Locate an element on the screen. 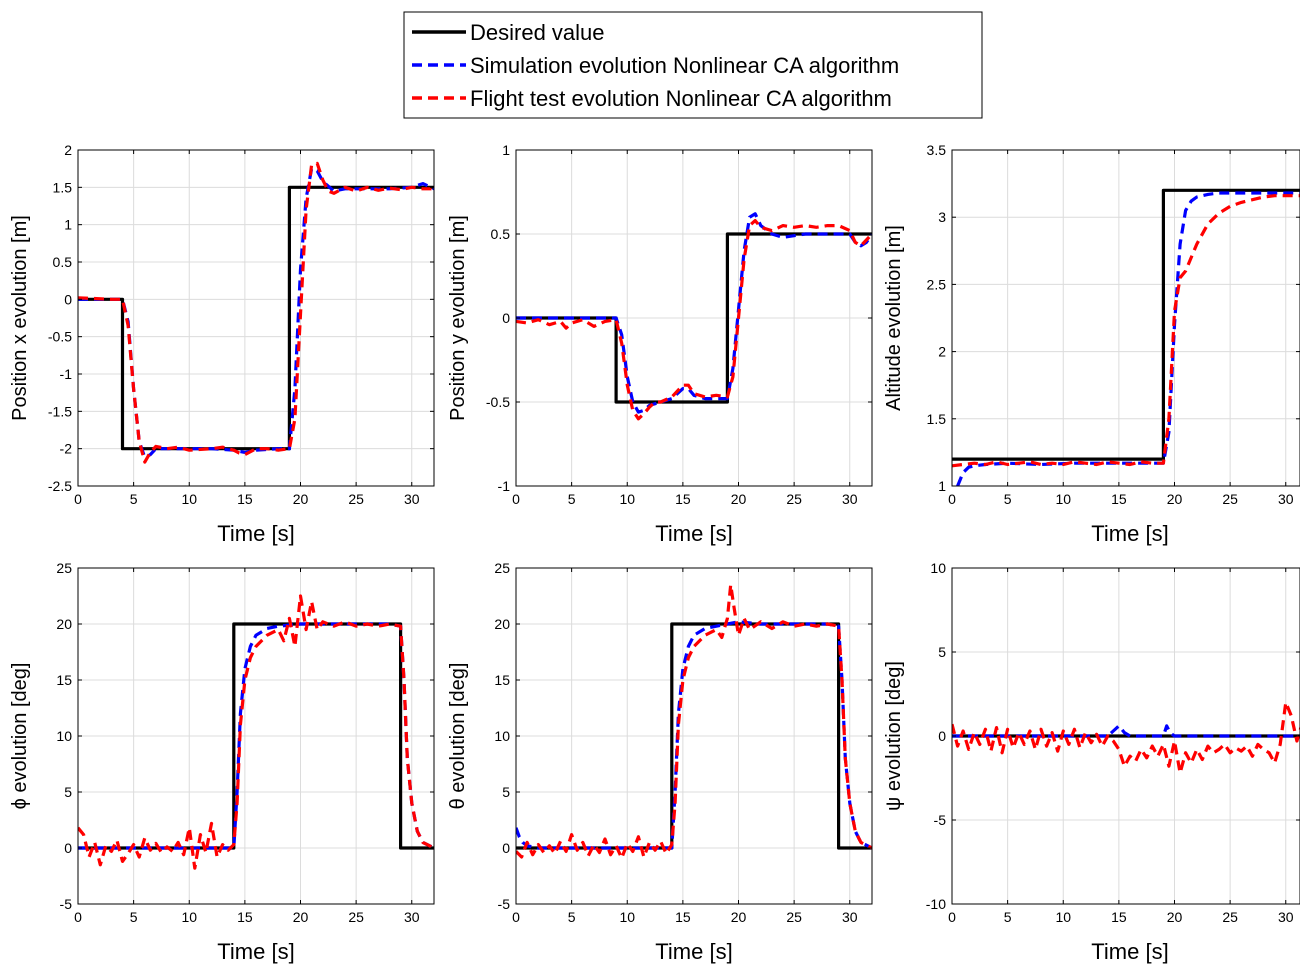 Image resolution: width=1300 pixels, height=965 pixels. simulation-line is located at coordinates (1128, 338).